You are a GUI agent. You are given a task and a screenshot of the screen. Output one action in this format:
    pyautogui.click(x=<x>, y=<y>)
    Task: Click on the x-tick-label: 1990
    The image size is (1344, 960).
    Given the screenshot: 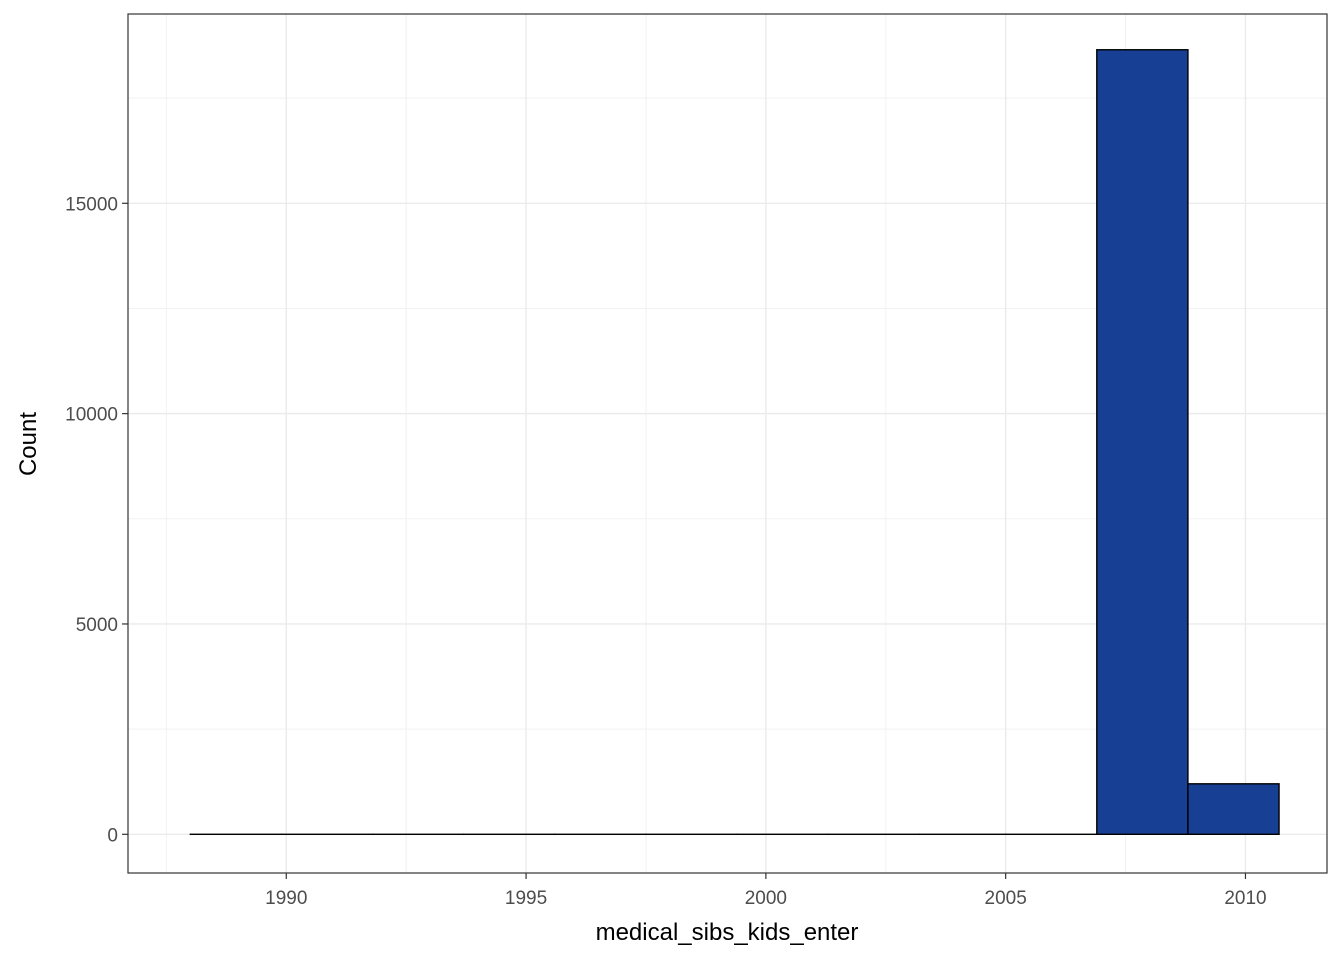 What is the action you would take?
    pyautogui.click(x=286, y=898)
    